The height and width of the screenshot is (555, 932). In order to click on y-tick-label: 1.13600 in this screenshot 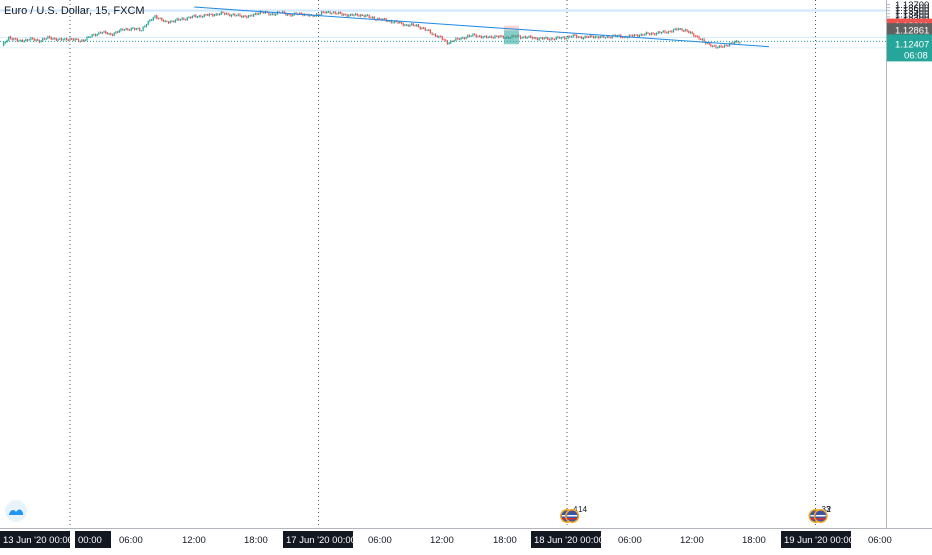, I will do `click(912, 8)`.